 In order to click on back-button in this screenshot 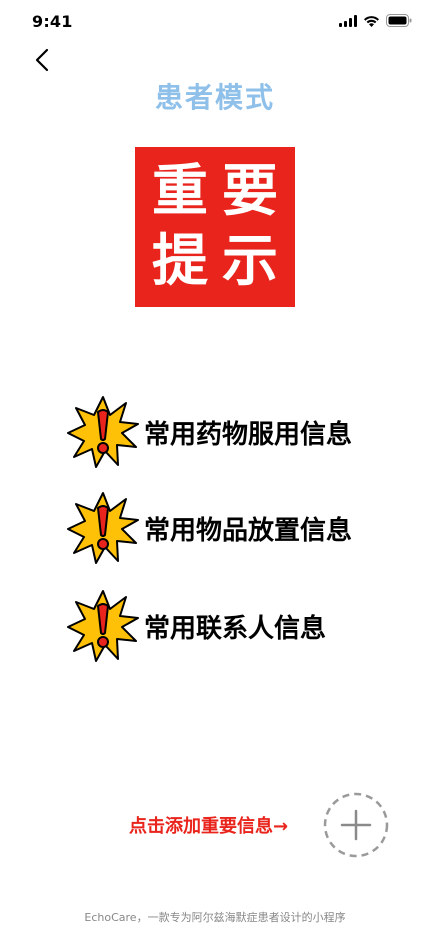, I will do `click(42, 60)`.